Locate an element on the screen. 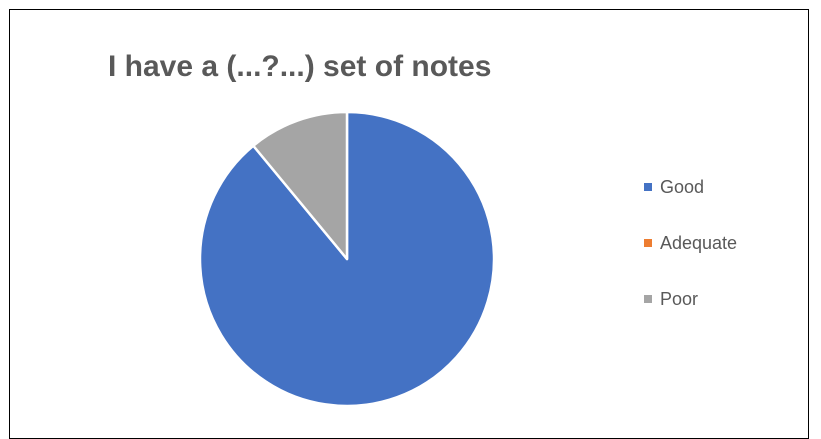 The height and width of the screenshot is (439, 821). legend-swatch-good is located at coordinates (648, 187).